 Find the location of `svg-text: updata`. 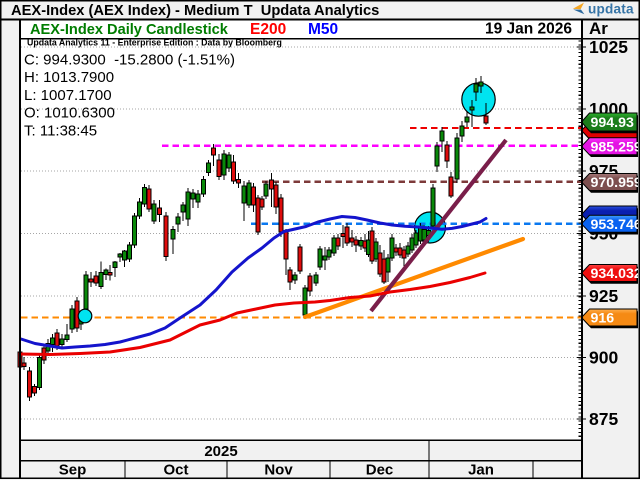

svg-text: updata is located at coordinates (611, 9).